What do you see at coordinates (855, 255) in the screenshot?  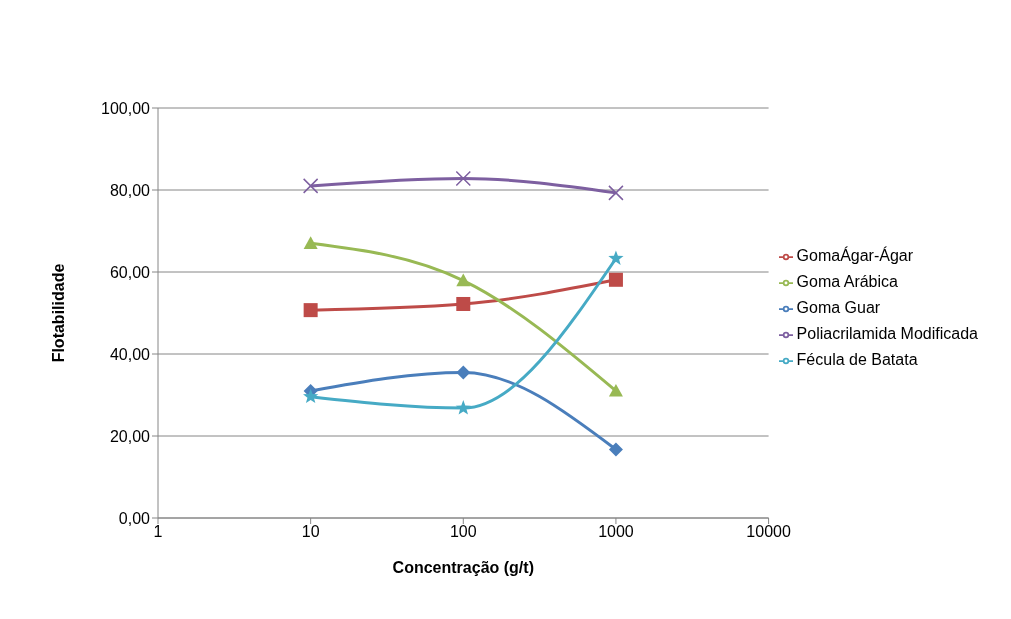 I see `legend-label: GomaÁgar-Ágar` at bounding box center [855, 255].